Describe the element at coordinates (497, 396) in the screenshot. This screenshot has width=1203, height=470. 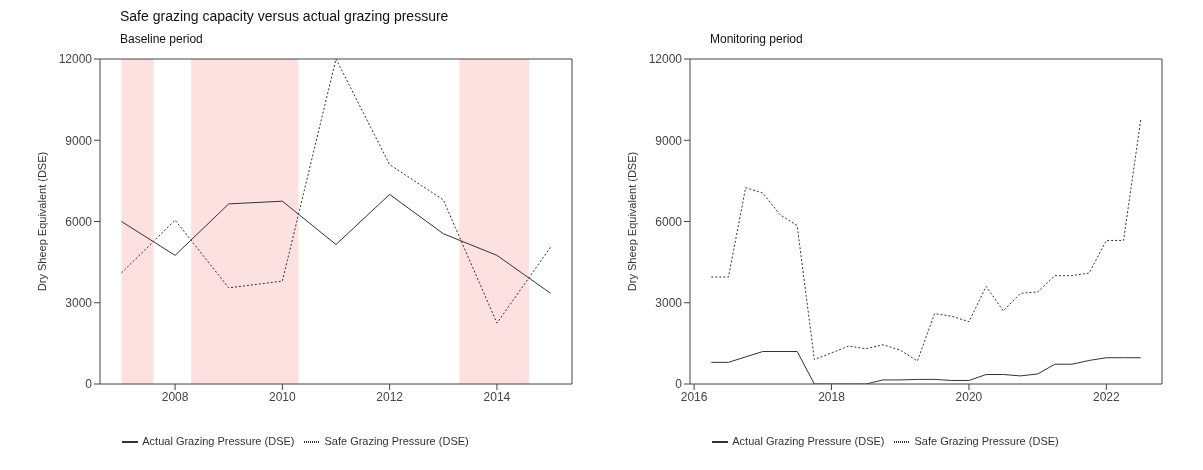
I see `x-tick-label: 2014` at that location.